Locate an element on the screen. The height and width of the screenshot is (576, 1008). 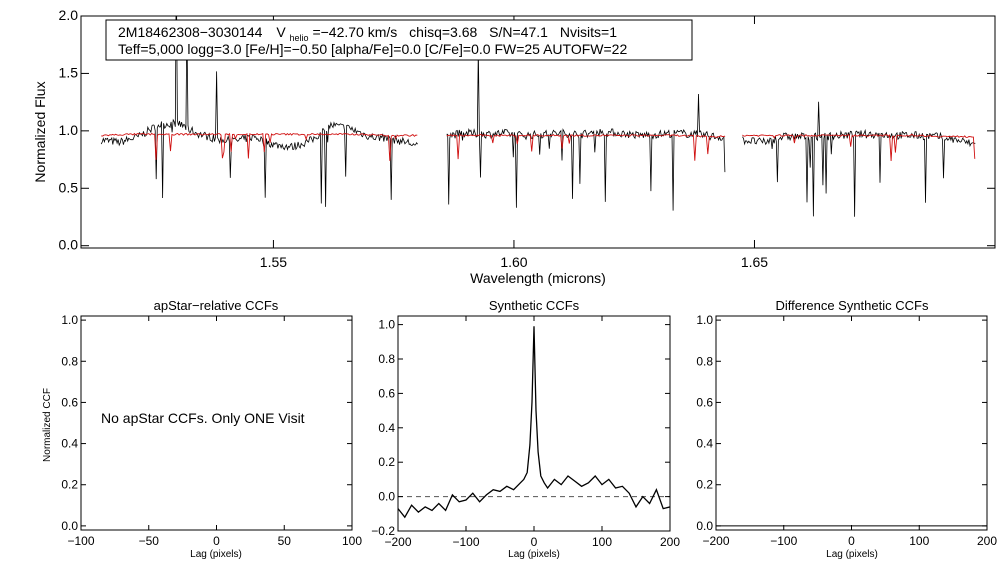
spectrum-ytick-label: 1.0 is located at coordinates (69, 130).